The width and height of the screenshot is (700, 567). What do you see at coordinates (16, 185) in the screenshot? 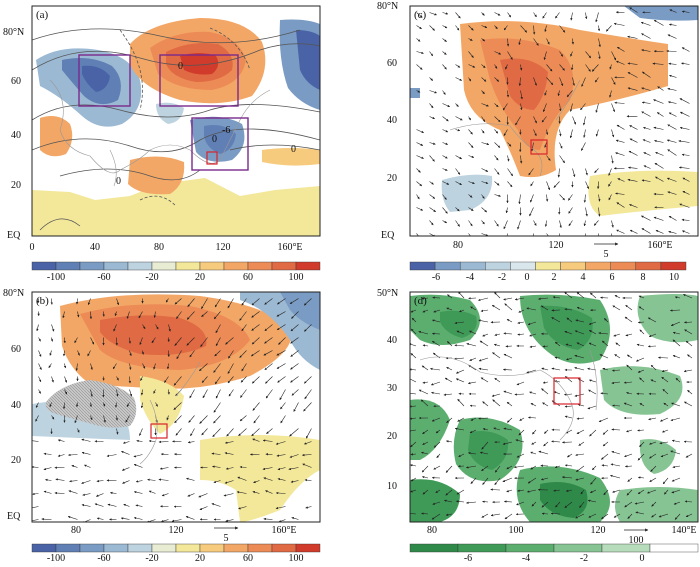
I see `y-tick: 20` at bounding box center [16, 185].